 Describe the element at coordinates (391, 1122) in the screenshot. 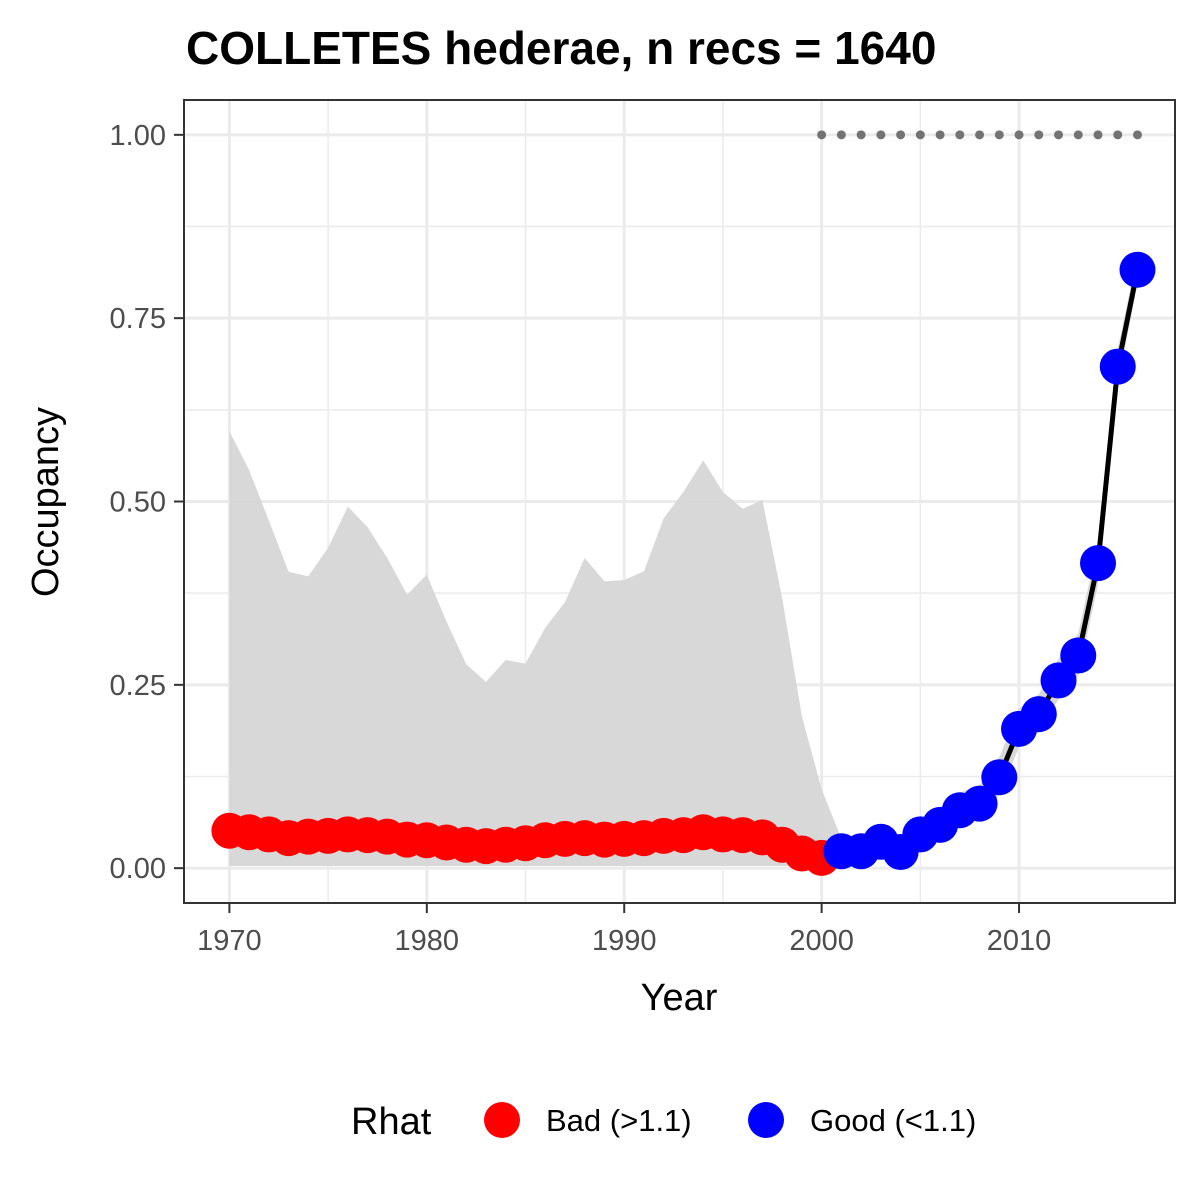

I see `legend-title: Rhat` at that location.